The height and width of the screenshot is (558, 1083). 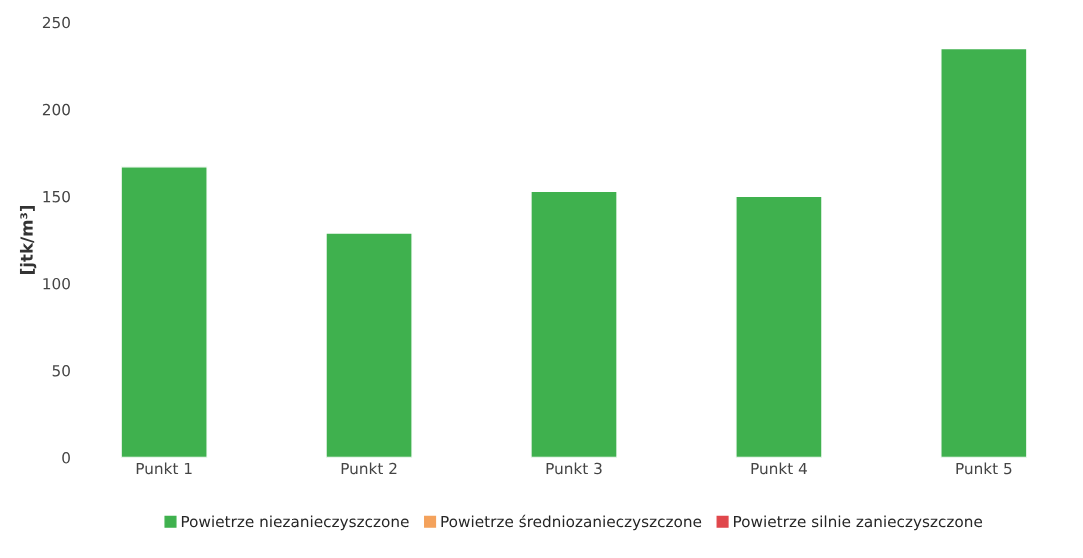 What do you see at coordinates (574, 468) in the screenshot?
I see `x-tick-label: Punkt 3` at bounding box center [574, 468].